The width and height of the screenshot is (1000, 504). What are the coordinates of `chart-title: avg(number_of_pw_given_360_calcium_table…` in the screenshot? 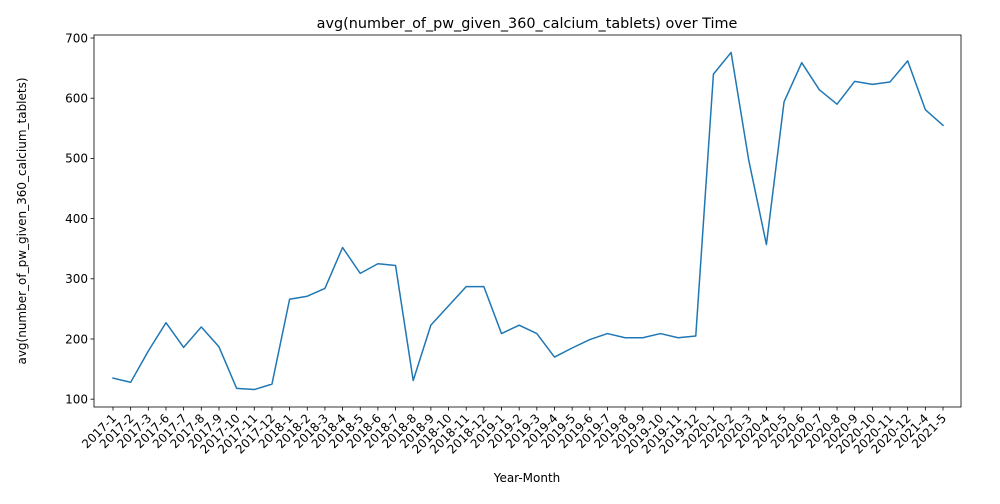 It's located at (527, 24).